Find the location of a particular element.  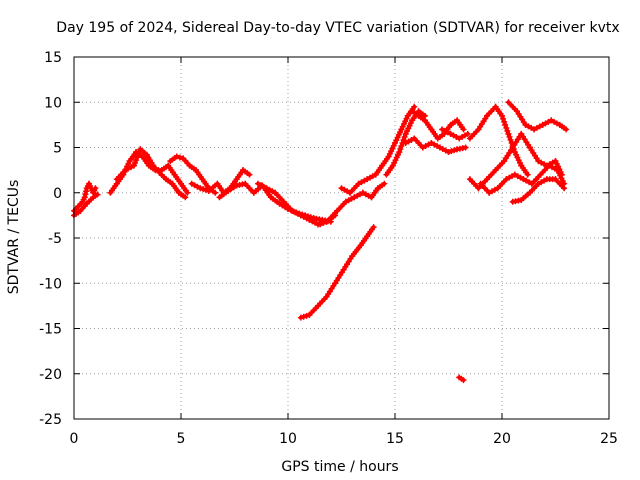

y-tick-label: -5 is located at coordinates (55, 239).